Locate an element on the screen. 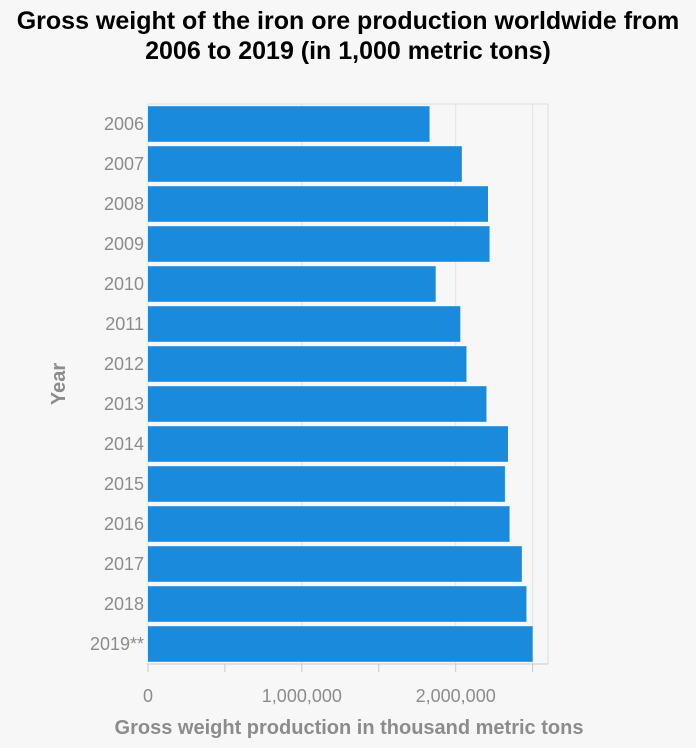 The height and width of the screenshot is (748, 696). bar-2017 is located at coordinates (335, 564).